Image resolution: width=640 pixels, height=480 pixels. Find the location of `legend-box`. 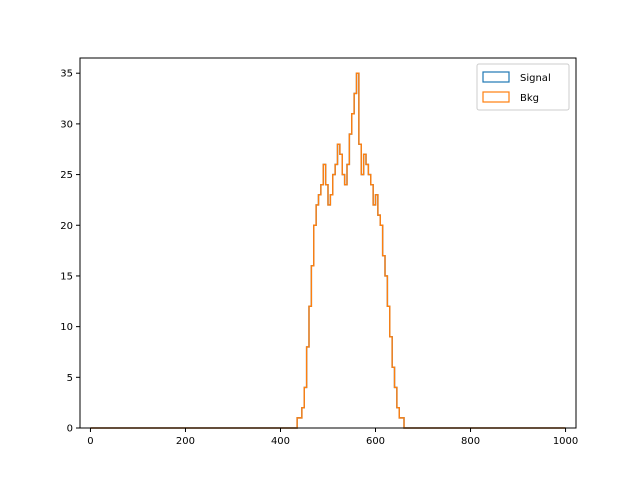

legend-box is located at coordinates (523, 87).